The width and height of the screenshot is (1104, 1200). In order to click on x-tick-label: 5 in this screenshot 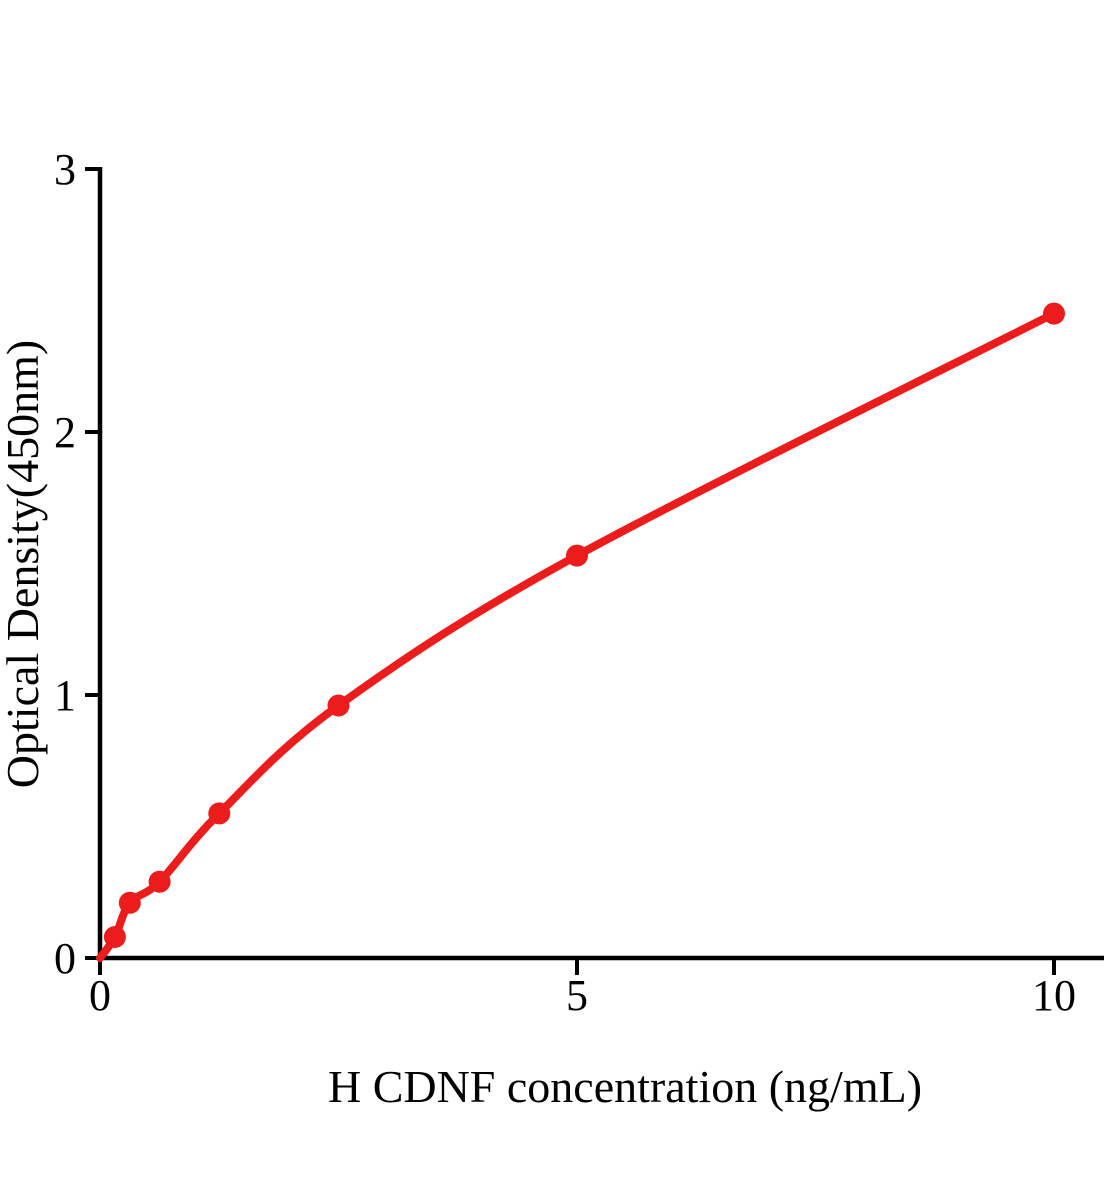, I will do `click(577, 995)`.